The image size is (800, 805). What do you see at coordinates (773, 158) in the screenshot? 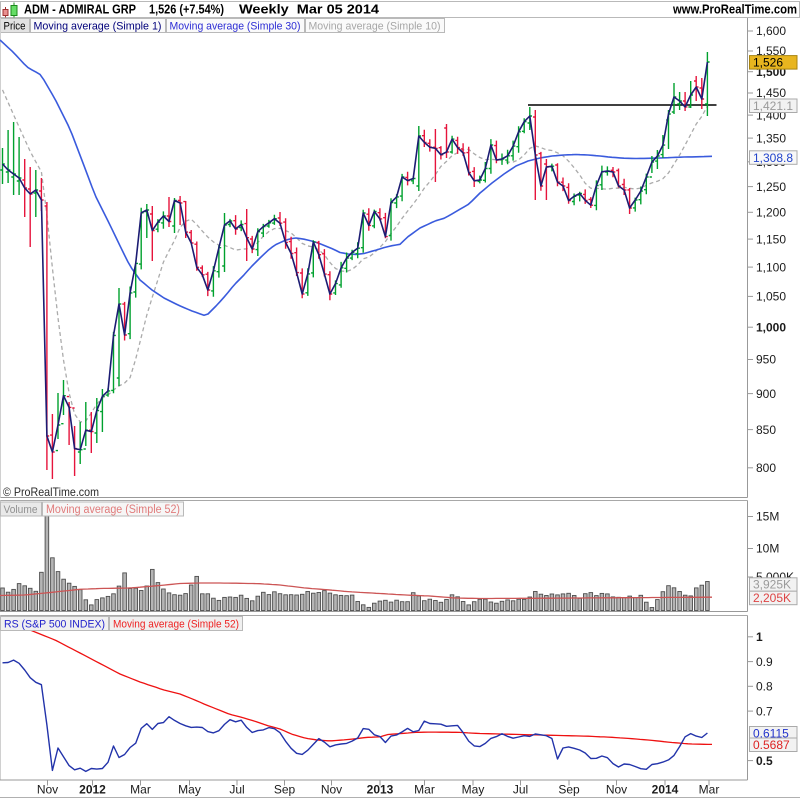
I see `svg-text: 1,308.8` at bounding box center [773, 158].